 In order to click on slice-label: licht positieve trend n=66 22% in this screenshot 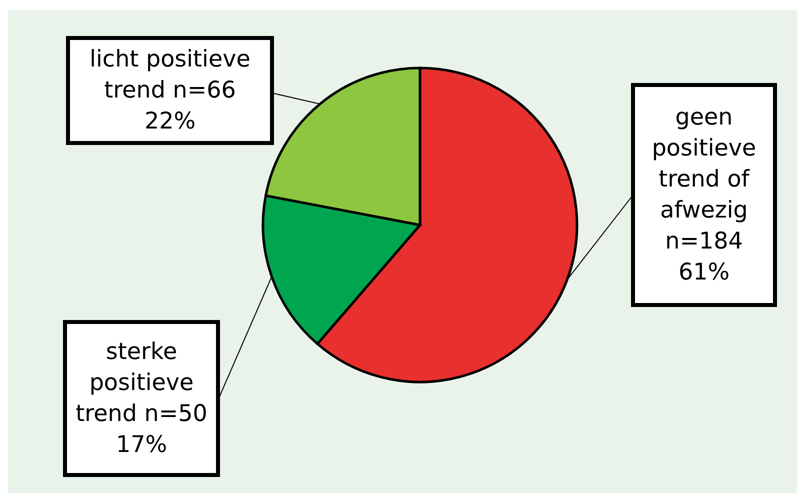, I will do `click(170, 90)`.